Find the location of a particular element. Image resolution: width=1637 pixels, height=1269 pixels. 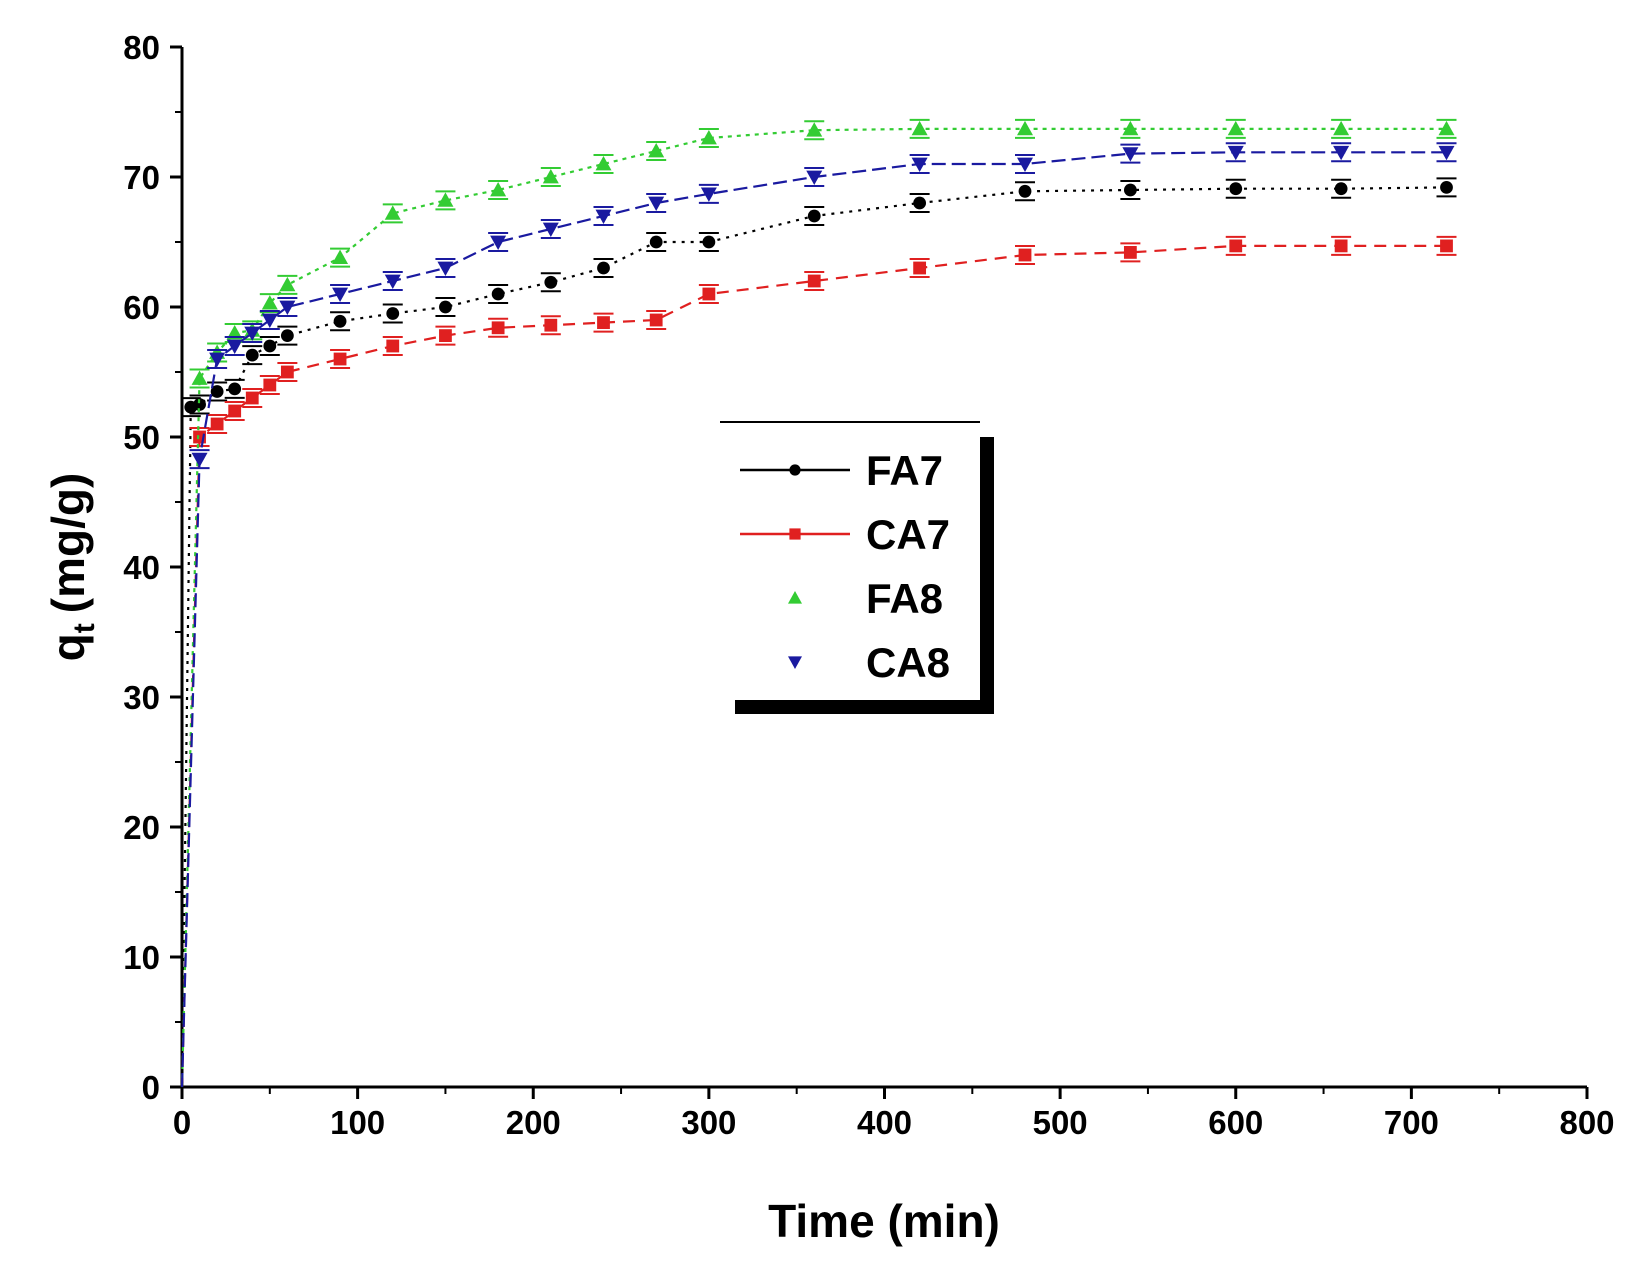

x-tick-label: 600 is located at coordinates (1235, 1122).